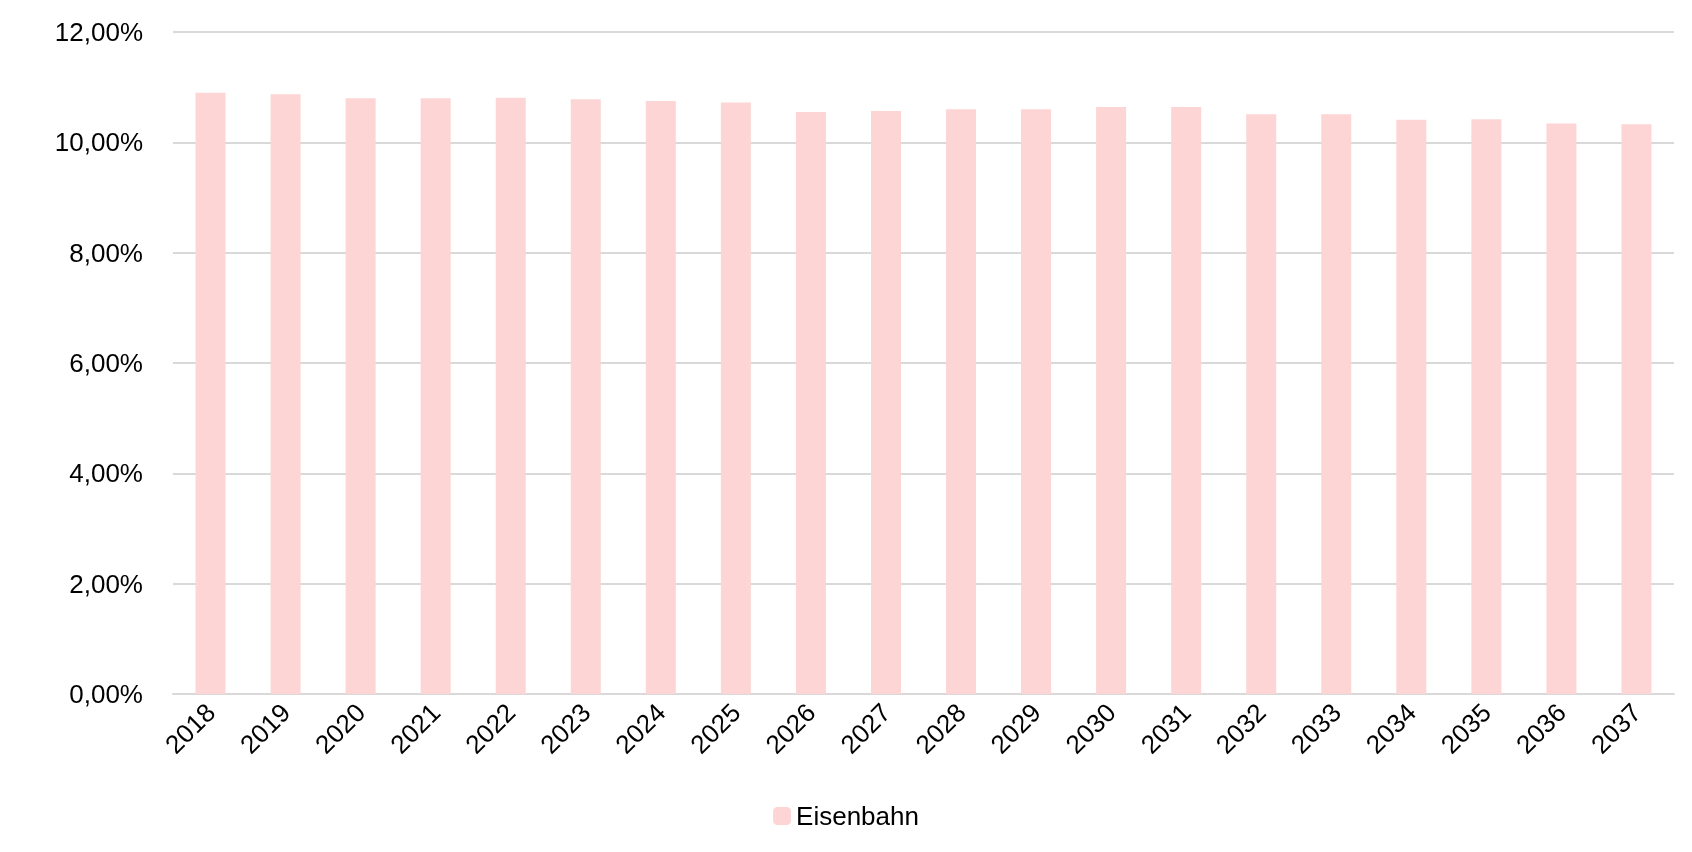 Image resolution: width=1692 pixels, height=852 pixels. What do you see at coordinates (98, 142) in the screenshot?
I see `y-tick-label: 10,00%` at bounding box center [98, 142].